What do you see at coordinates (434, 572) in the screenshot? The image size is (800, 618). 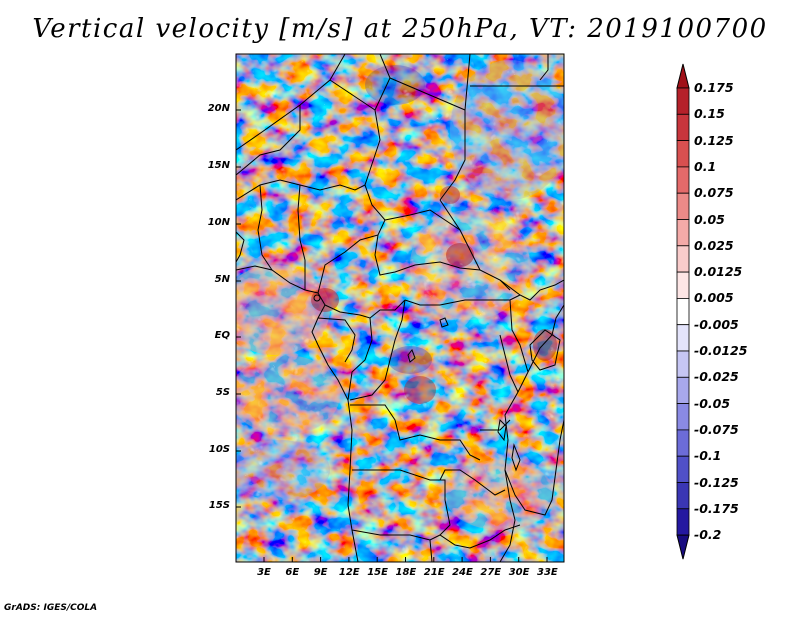 I see `lon-label: 21E` at bounding box center [434, 572].